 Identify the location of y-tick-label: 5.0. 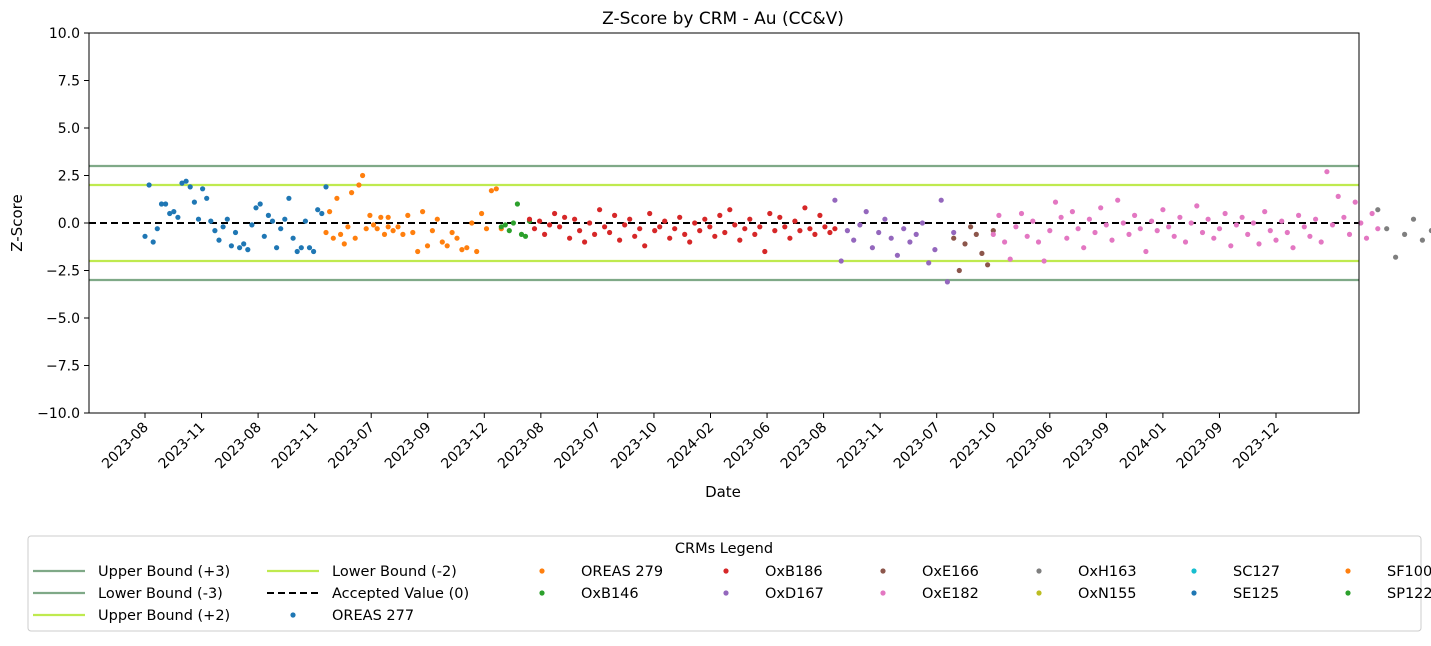
(69, 129).